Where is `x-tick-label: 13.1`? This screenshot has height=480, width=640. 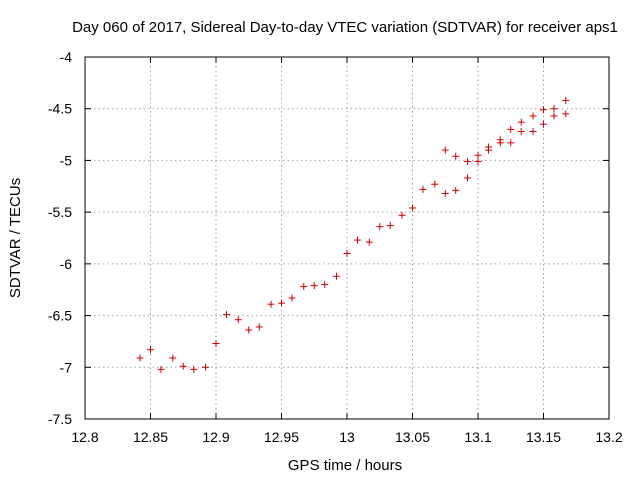
x-tick-label: 13.1 is located at coordinates (477, 437).